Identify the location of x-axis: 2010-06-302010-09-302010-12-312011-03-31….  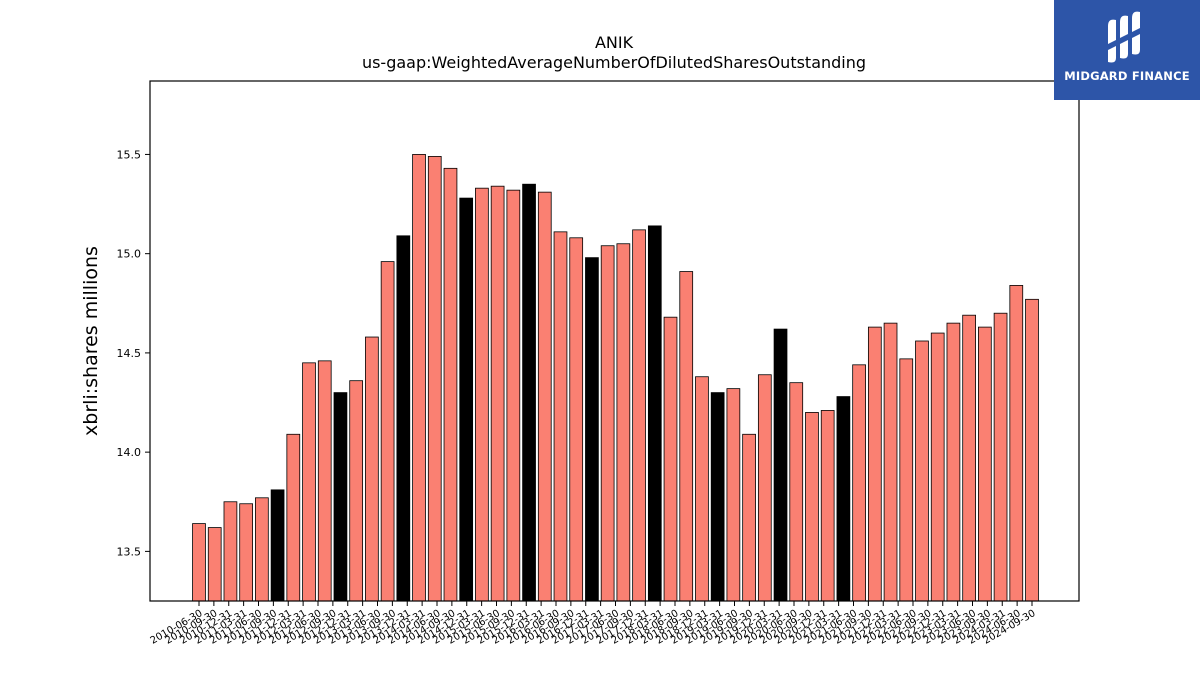
(593, 624).